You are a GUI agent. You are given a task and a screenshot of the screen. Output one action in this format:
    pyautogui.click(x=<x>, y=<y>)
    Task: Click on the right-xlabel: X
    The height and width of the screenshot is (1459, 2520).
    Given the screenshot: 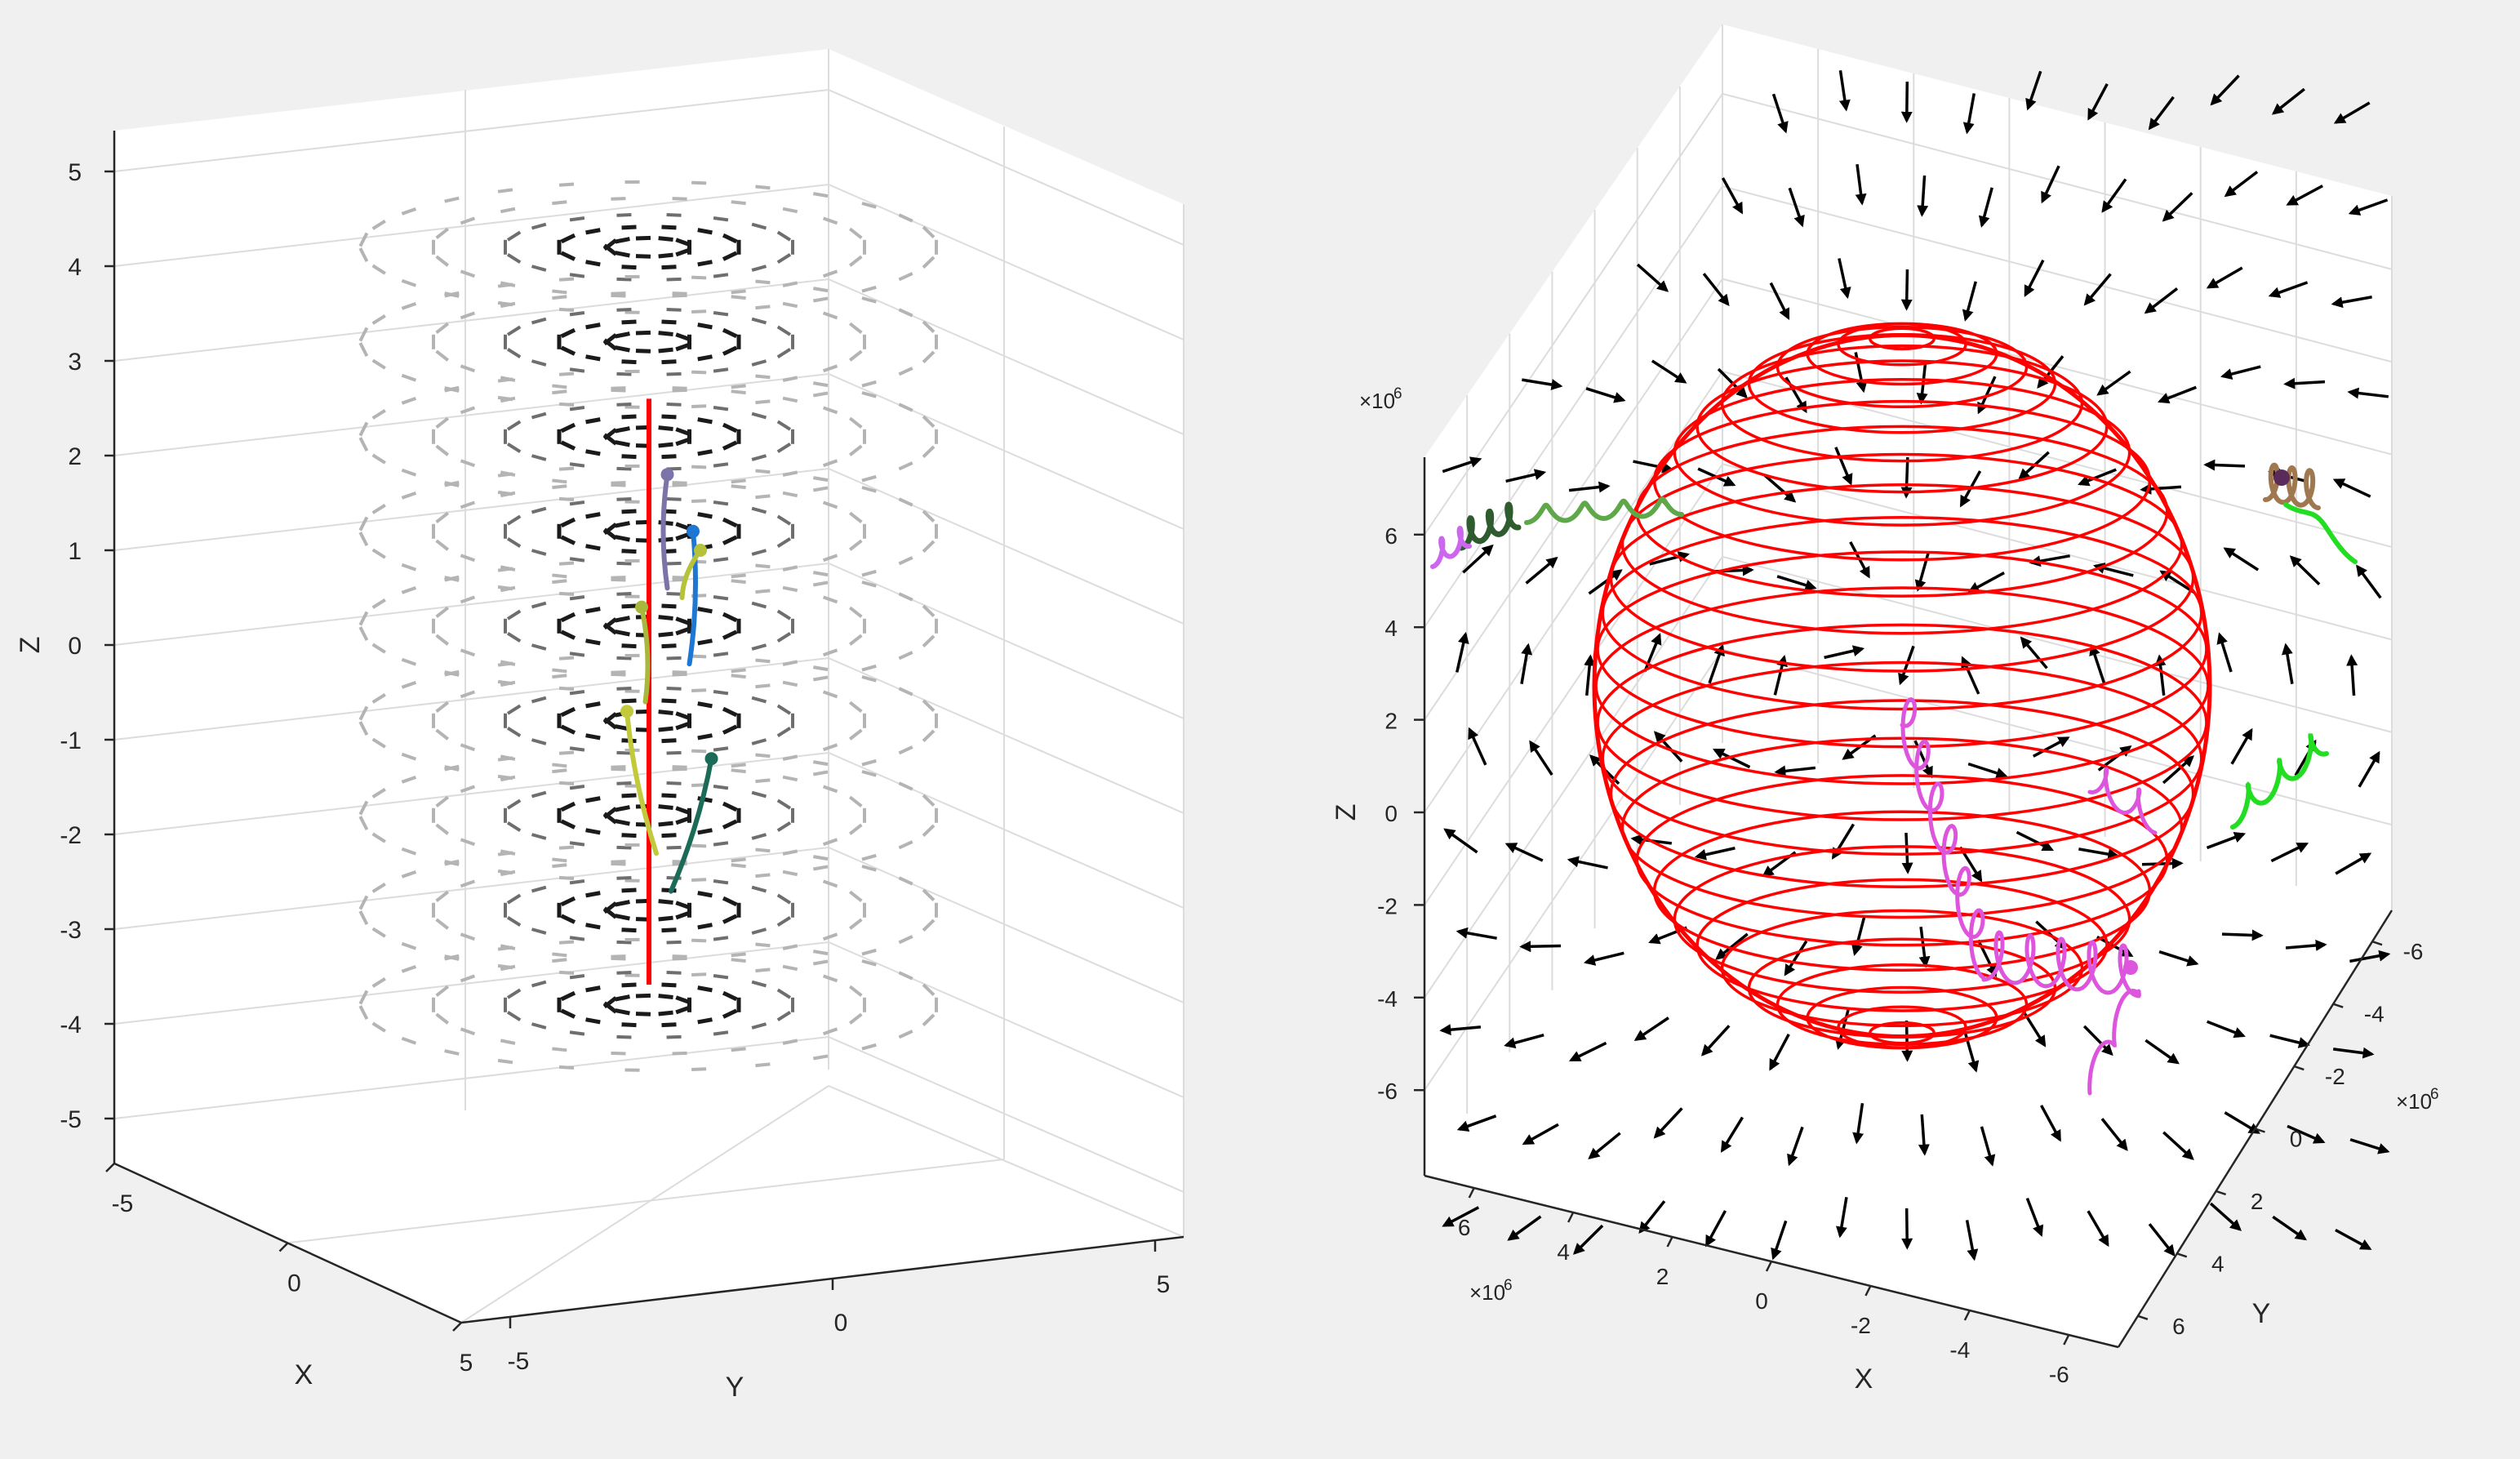 What is the action you would take?
    pyautogui.click(x=1864, y=1379)
    